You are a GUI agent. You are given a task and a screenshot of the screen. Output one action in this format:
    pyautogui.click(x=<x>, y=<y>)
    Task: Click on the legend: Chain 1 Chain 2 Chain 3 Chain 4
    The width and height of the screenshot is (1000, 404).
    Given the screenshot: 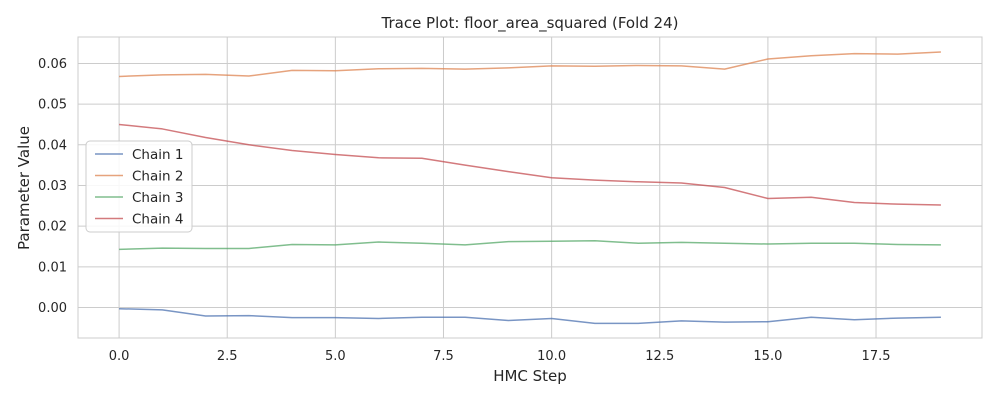 What is the action you would take?
    pyautogui.click(x=139, y=186)
    